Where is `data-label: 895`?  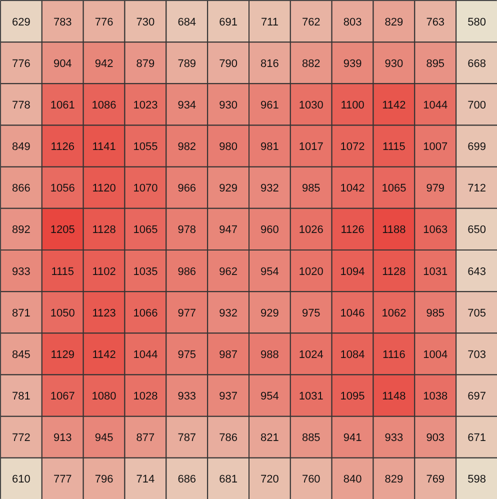 data-label: 895 is located at coordinates (435, 64).